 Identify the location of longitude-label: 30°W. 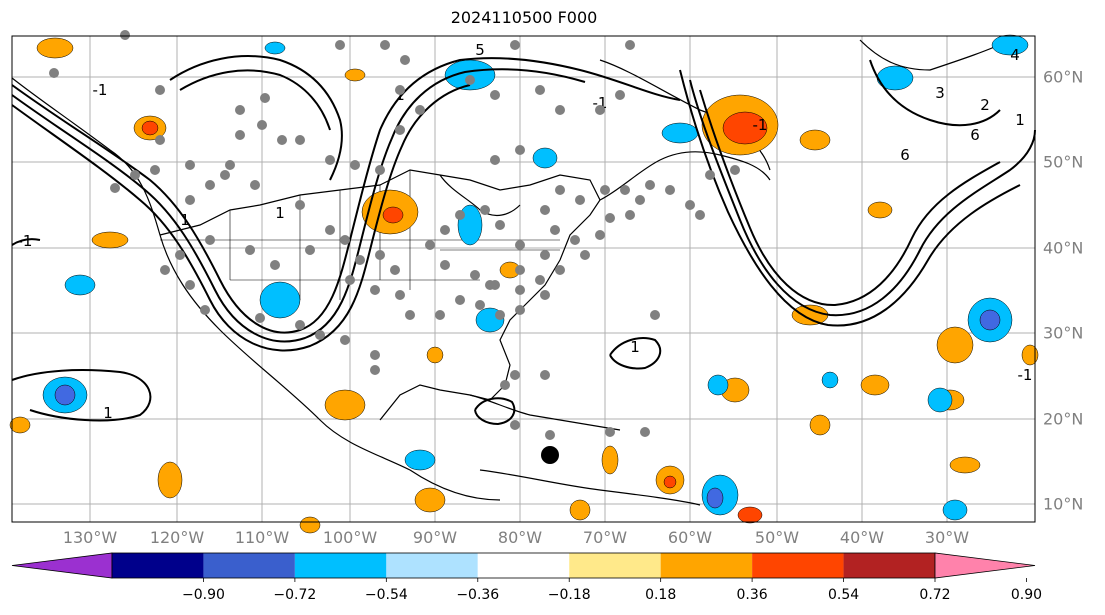
(947, 537).